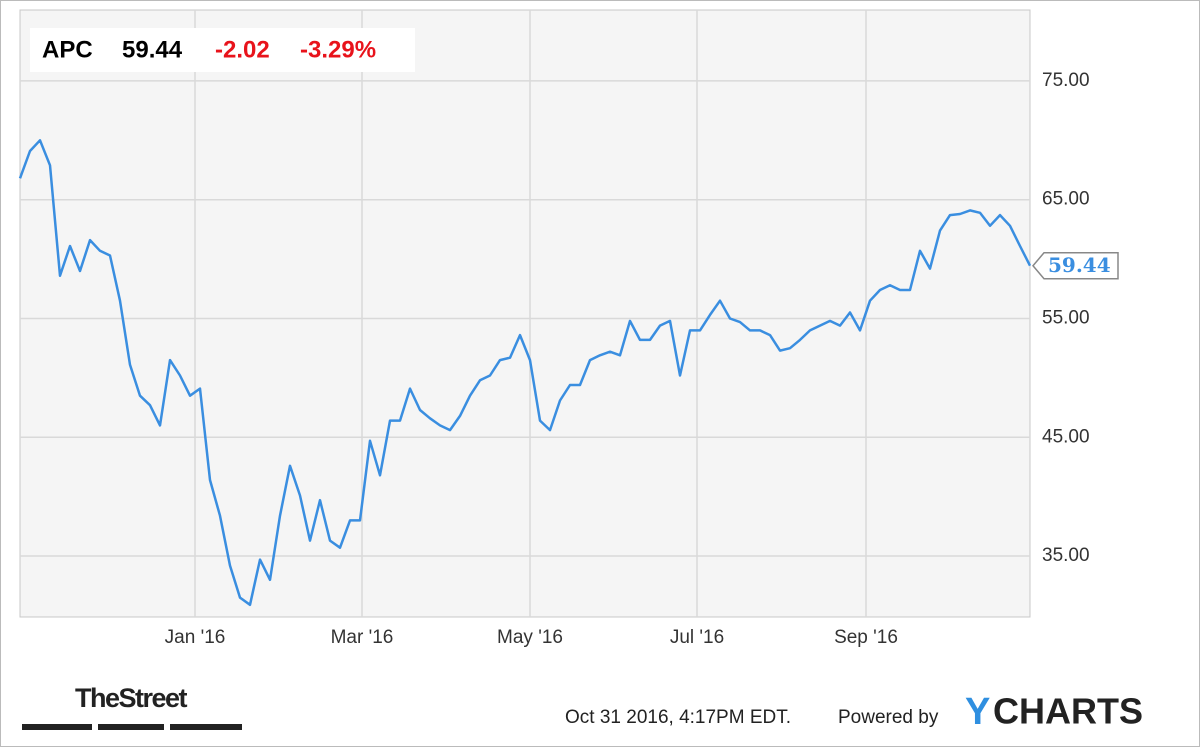  Describe the element at coordinates (338, 49) in the screenshot. I see `change-pct: -3.29%` at that location.